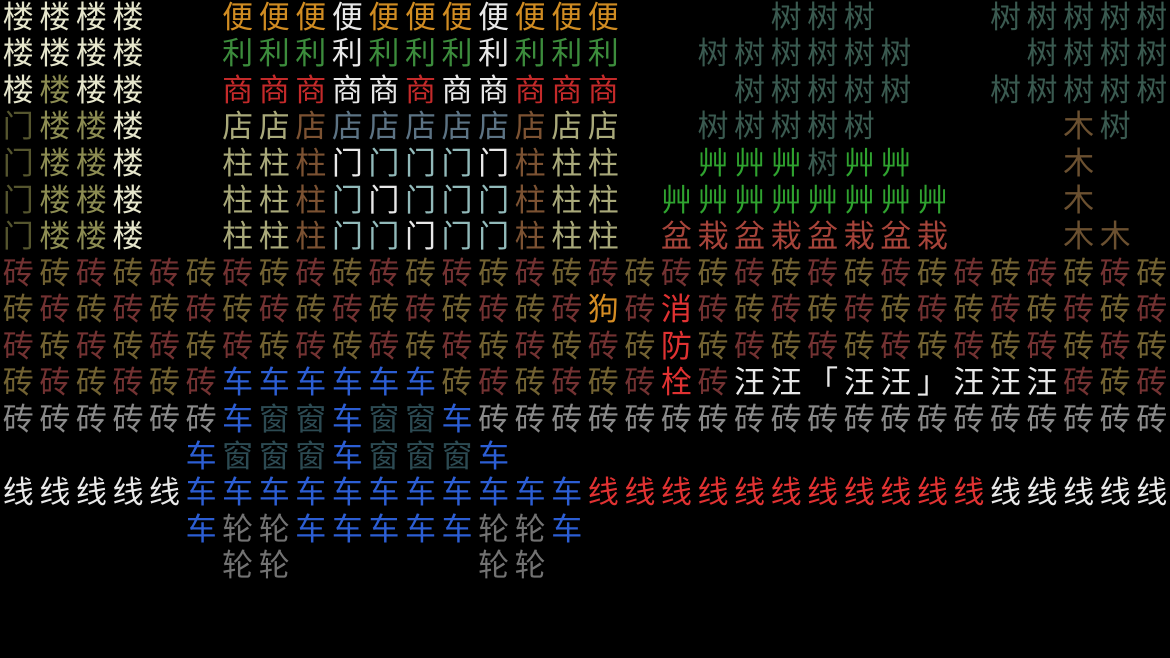 This screenshot has height=658, width=1170. Describe the element at coordinates (1079, 164) in the screenshot. I see `wood-tile: 木` at that location.